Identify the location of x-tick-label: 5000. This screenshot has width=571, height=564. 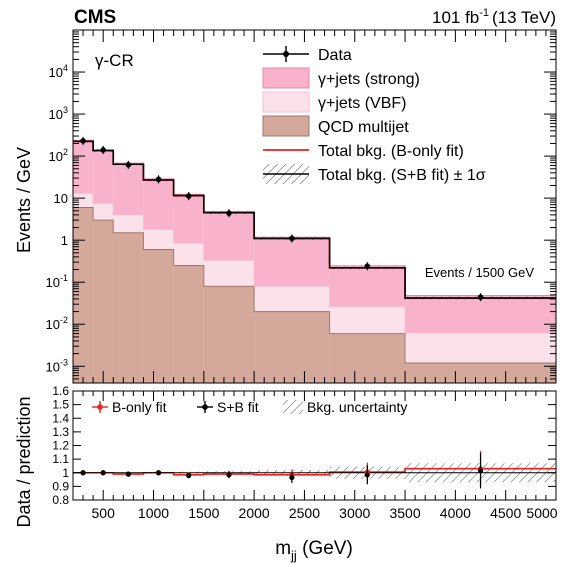
(541, 513).